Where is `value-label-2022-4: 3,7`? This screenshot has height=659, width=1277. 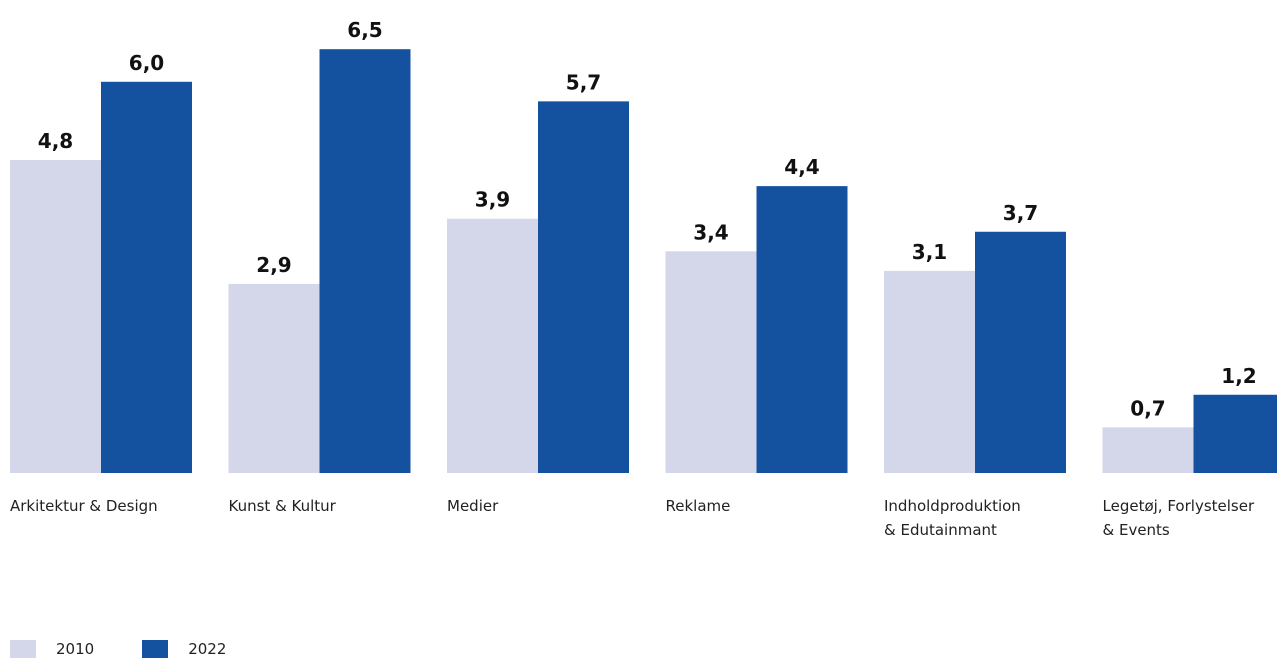
value-label-2022-4: 3,7 is located at coordinates (1020, 213).